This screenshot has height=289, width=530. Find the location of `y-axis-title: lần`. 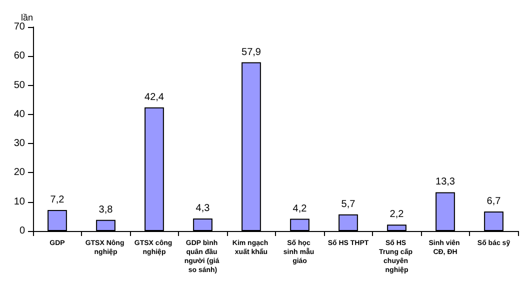

y-axis-title: lần is located at coordinates (26, 17).